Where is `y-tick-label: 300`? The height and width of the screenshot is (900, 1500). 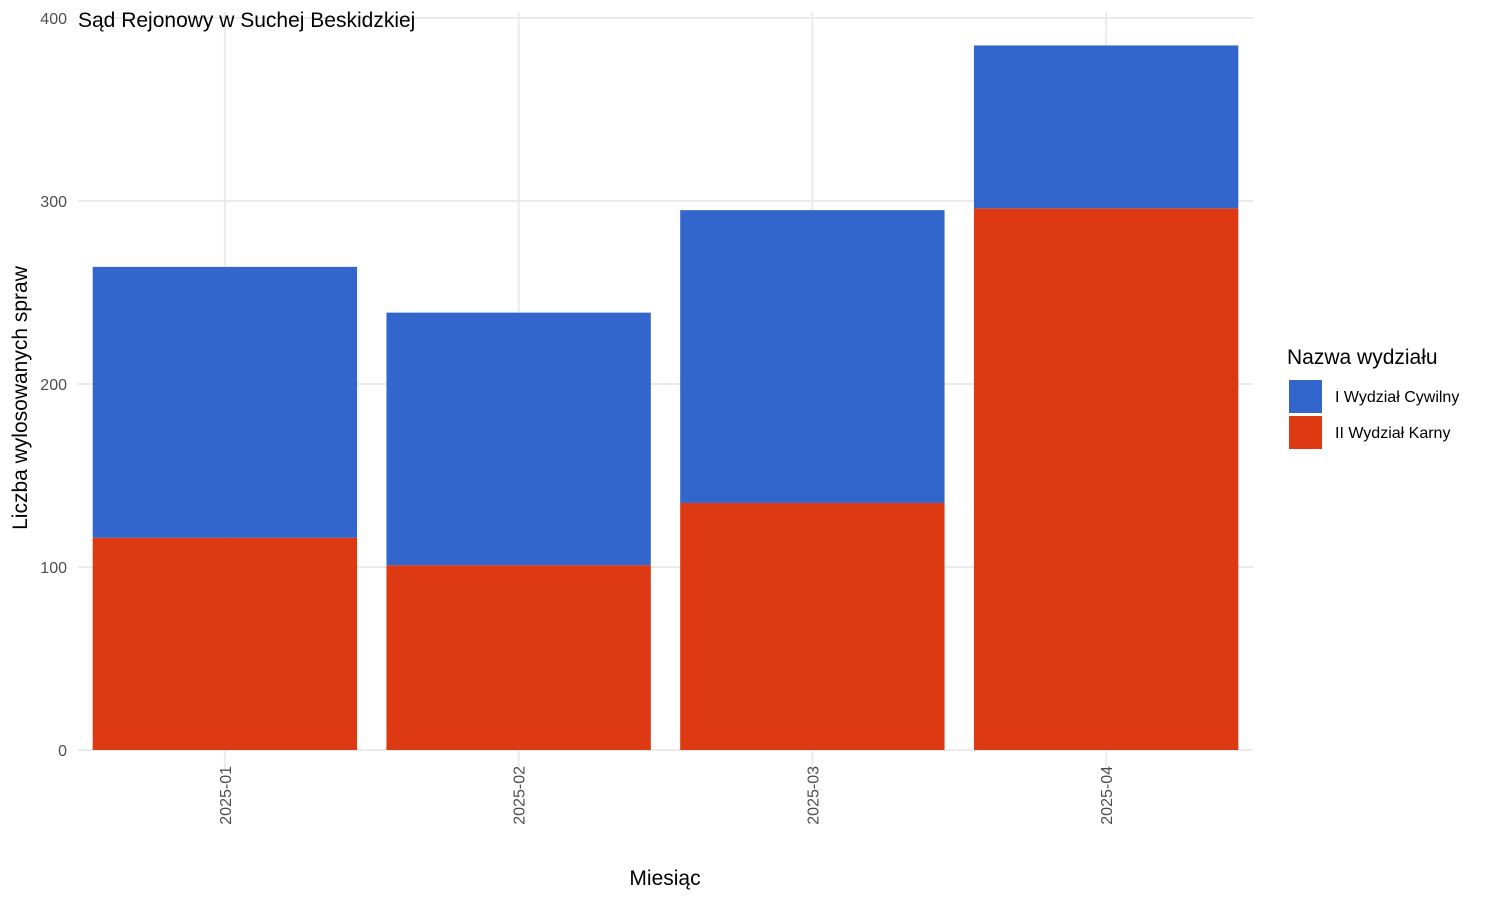 y-tick-label: 300 is located at coordinates (53, 202).